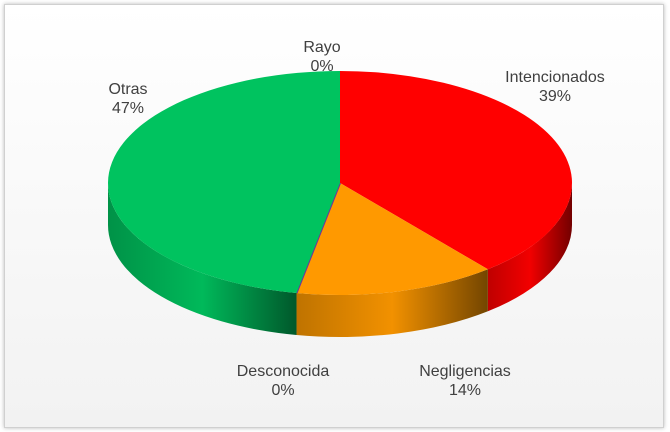 The image size is (670, 432). Describe the element at coordinates (283, 371) in the screenshot. I see `category-label: Desconocida` at that location.